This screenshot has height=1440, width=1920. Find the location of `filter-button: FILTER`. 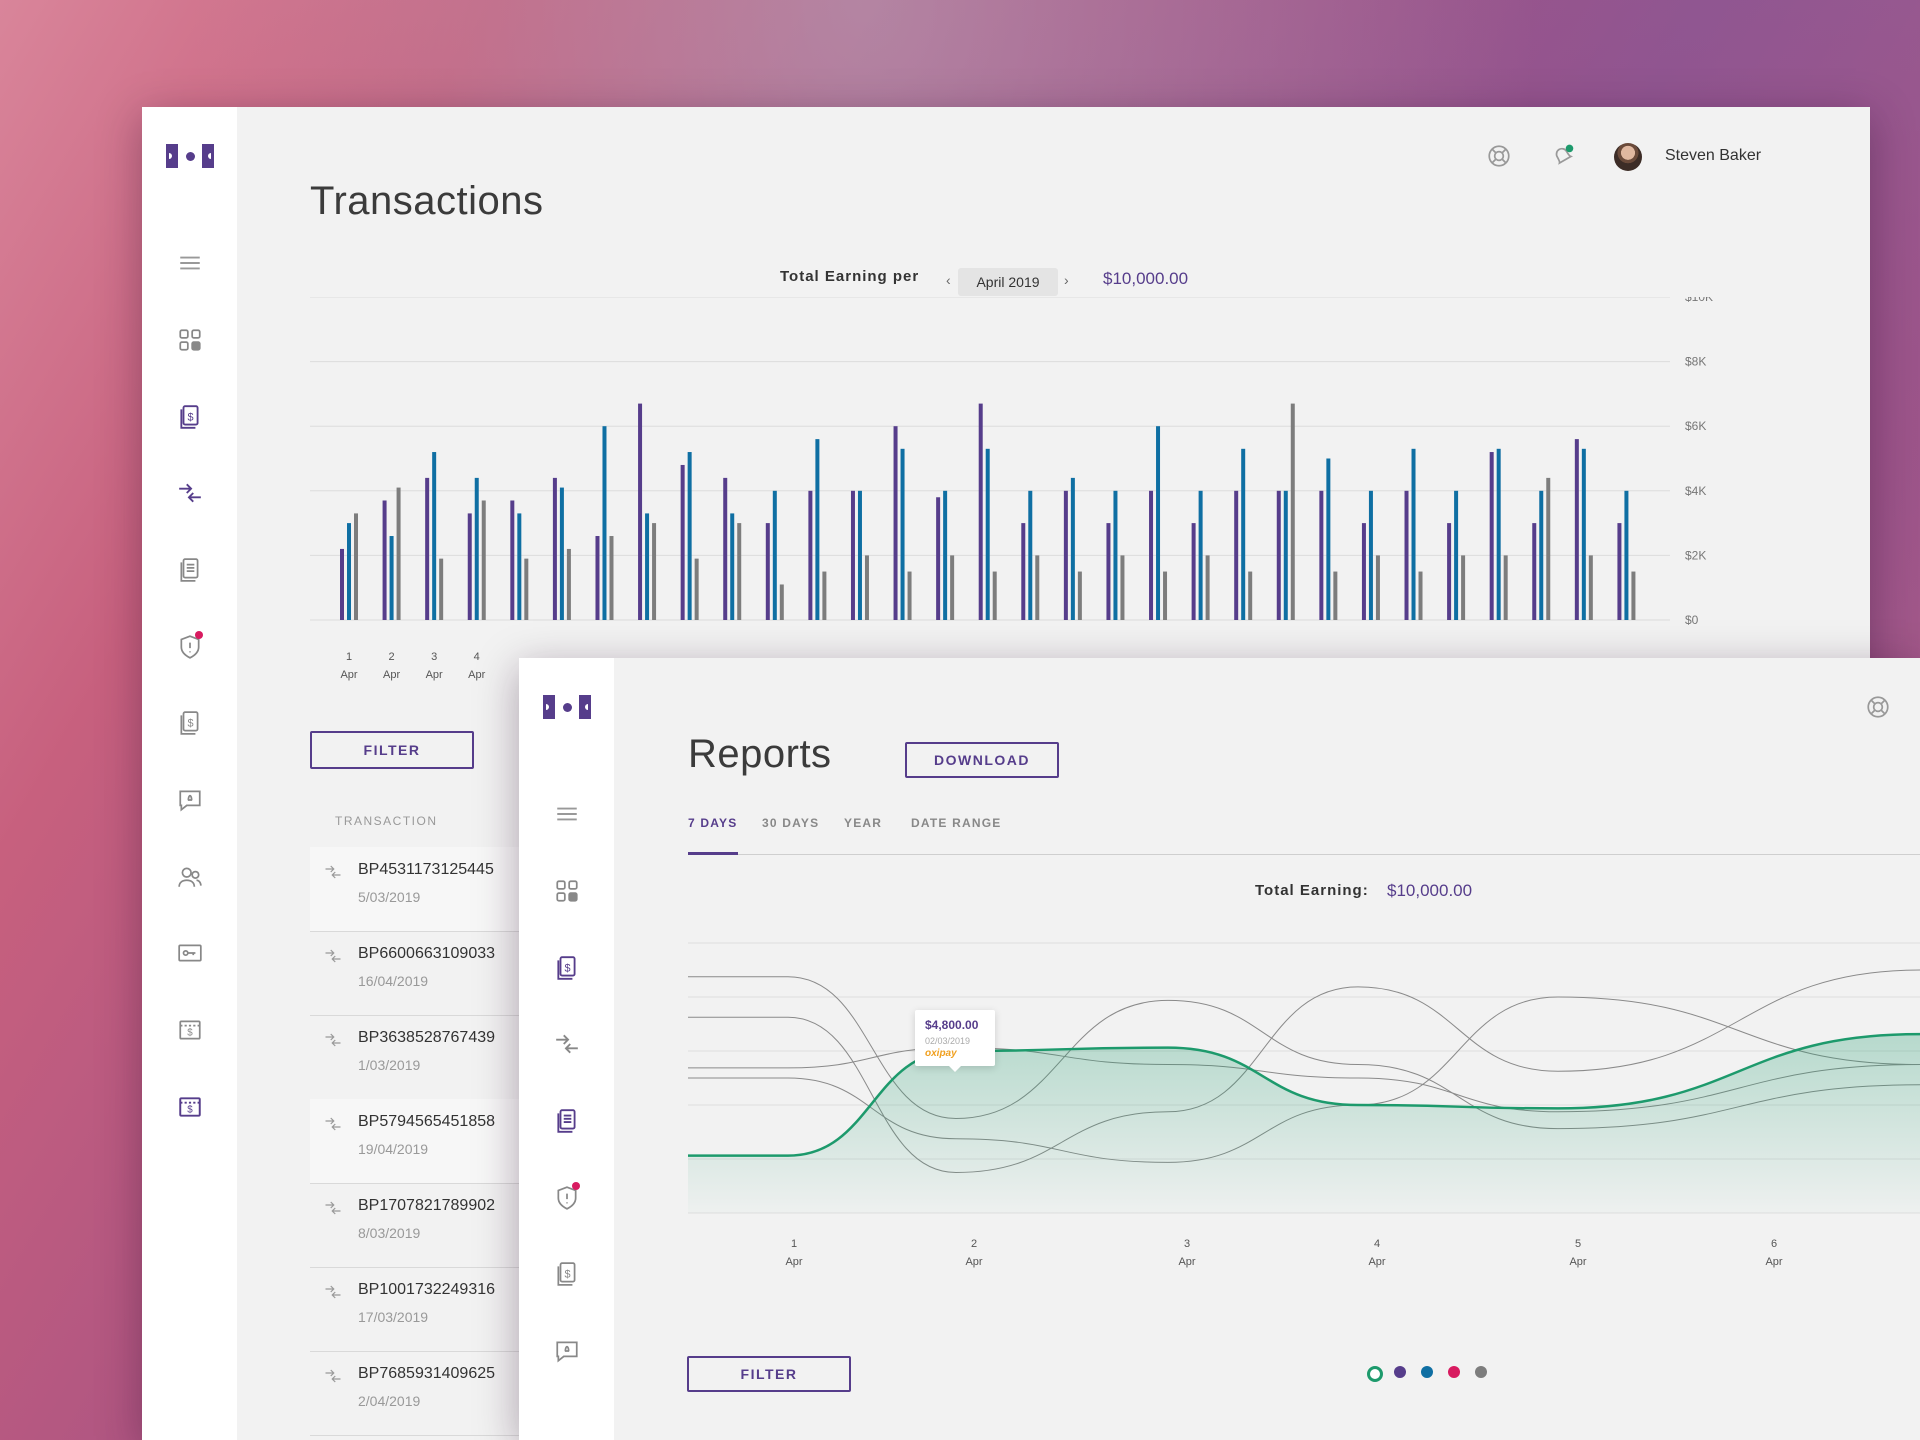

filter-button: FILTER is located at coordinates (392, 750).